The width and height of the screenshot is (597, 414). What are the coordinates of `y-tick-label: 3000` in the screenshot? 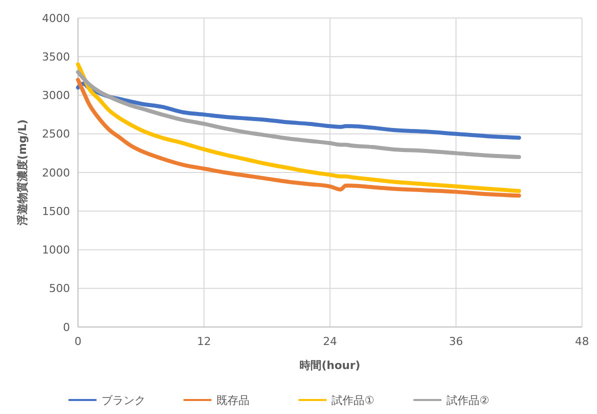 It's located at (56, 95).